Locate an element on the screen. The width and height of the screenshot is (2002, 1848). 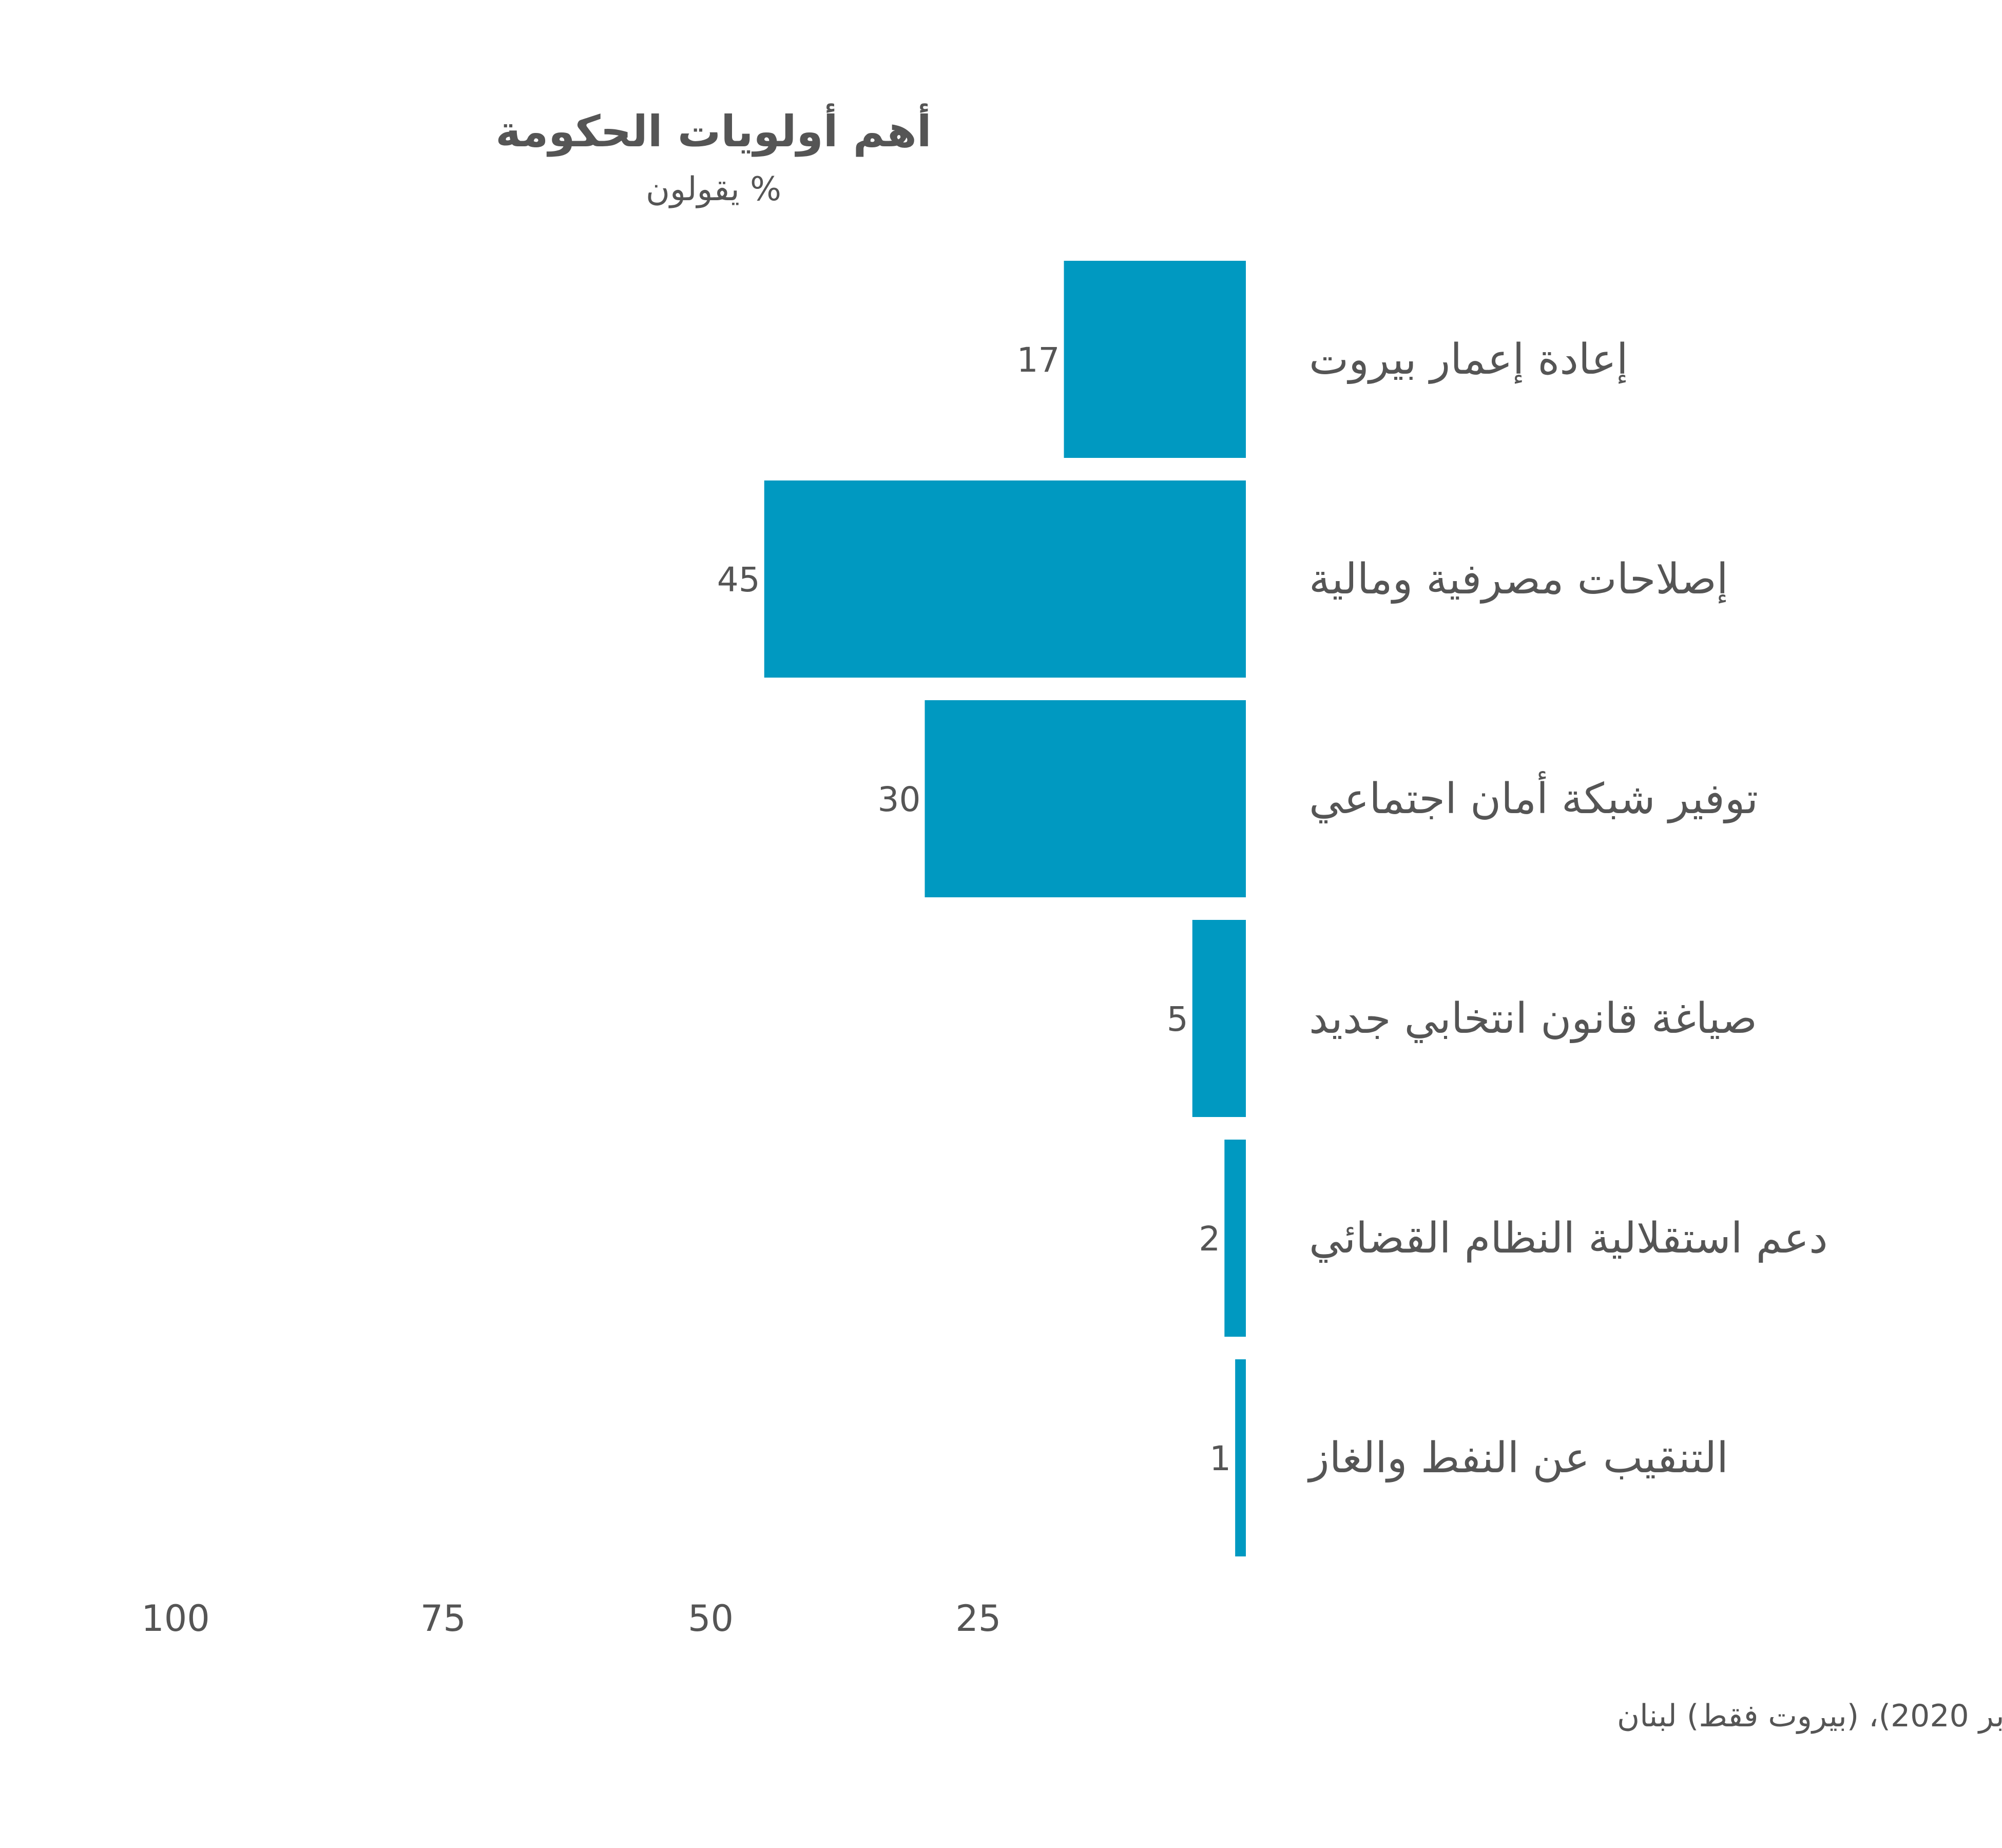
category-label-6: التنقيب عن النفط والغاز is located at coordinates (1517, 1458).